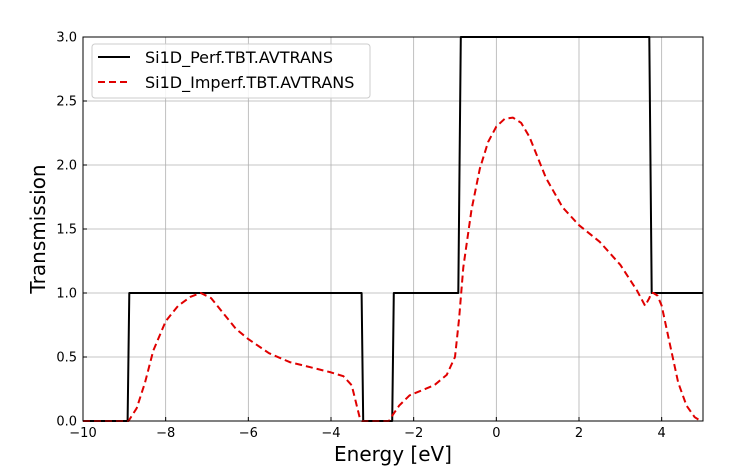  What do you see at coordinates (66, 166) in the screenshot?
I see `y-tick-label: 2.0` at bounding box center [66, 166].